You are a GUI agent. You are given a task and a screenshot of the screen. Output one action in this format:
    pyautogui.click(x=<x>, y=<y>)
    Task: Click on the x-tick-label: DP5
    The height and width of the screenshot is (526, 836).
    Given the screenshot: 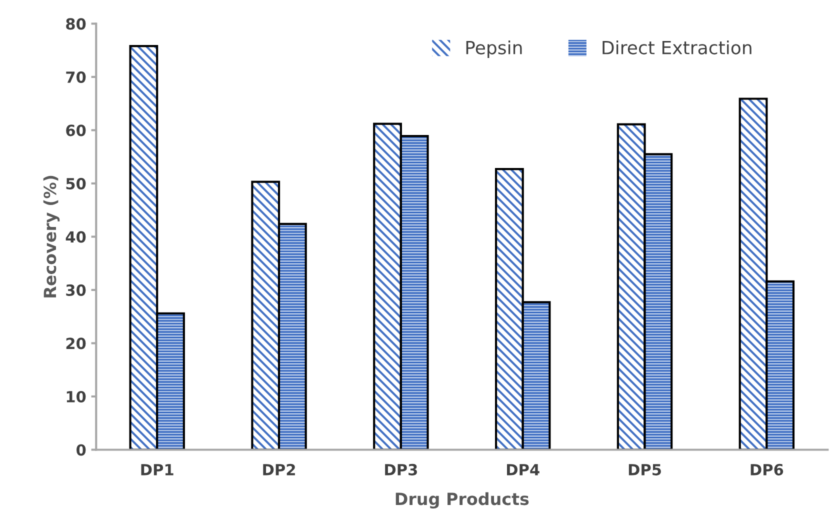 What is the action you would take?
    pyautogui.click(x=644, y=470)
    